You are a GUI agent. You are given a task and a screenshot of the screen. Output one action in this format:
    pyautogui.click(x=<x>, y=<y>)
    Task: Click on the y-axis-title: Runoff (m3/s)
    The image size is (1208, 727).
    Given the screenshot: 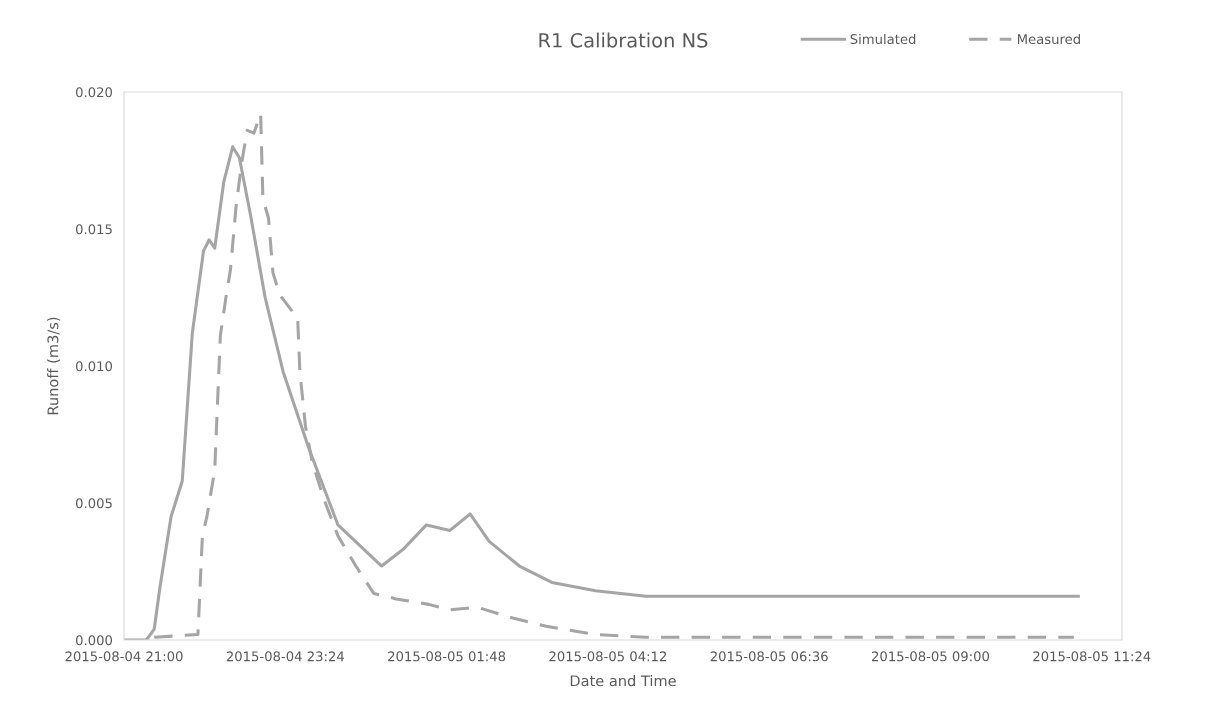 What is the action you would take?
    pyautogui.click(x=54, y=366)
    